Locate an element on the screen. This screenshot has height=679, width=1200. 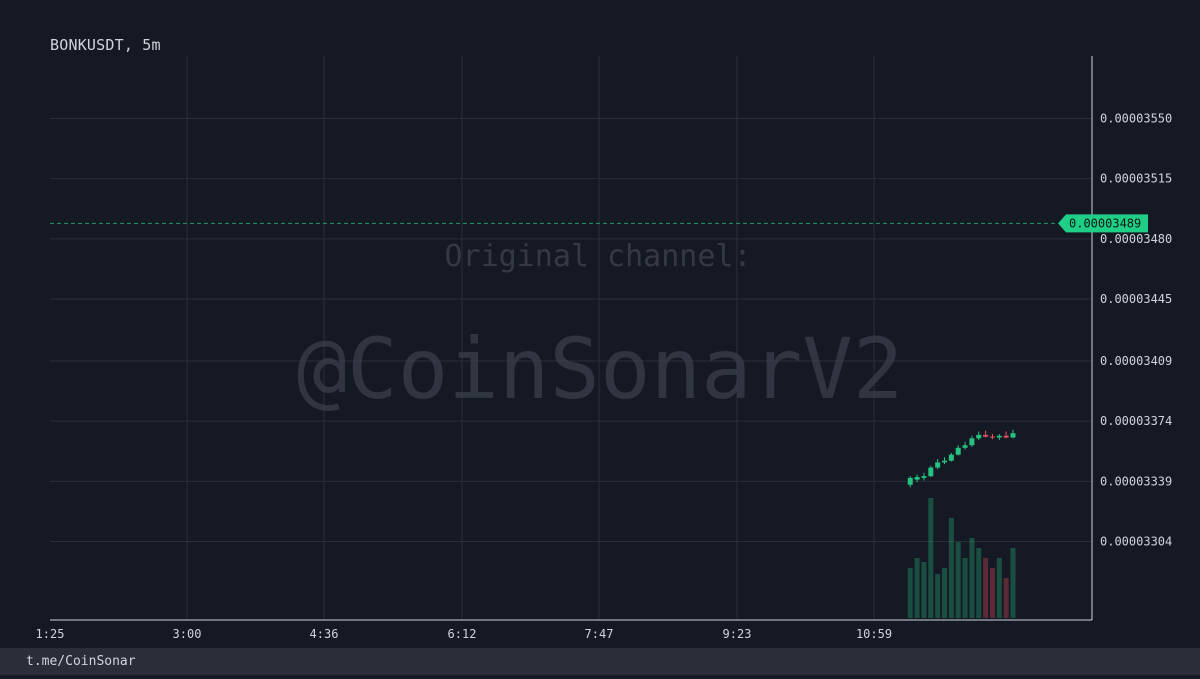
footer-bar: t.me/CoinSonar is located at coordinates (600, 661).